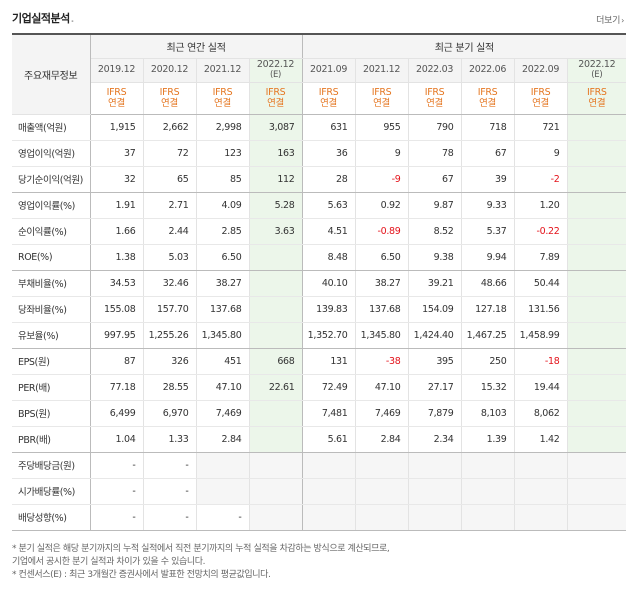  I want to click on row-label: 당좌비율(%), so click(51, 309).